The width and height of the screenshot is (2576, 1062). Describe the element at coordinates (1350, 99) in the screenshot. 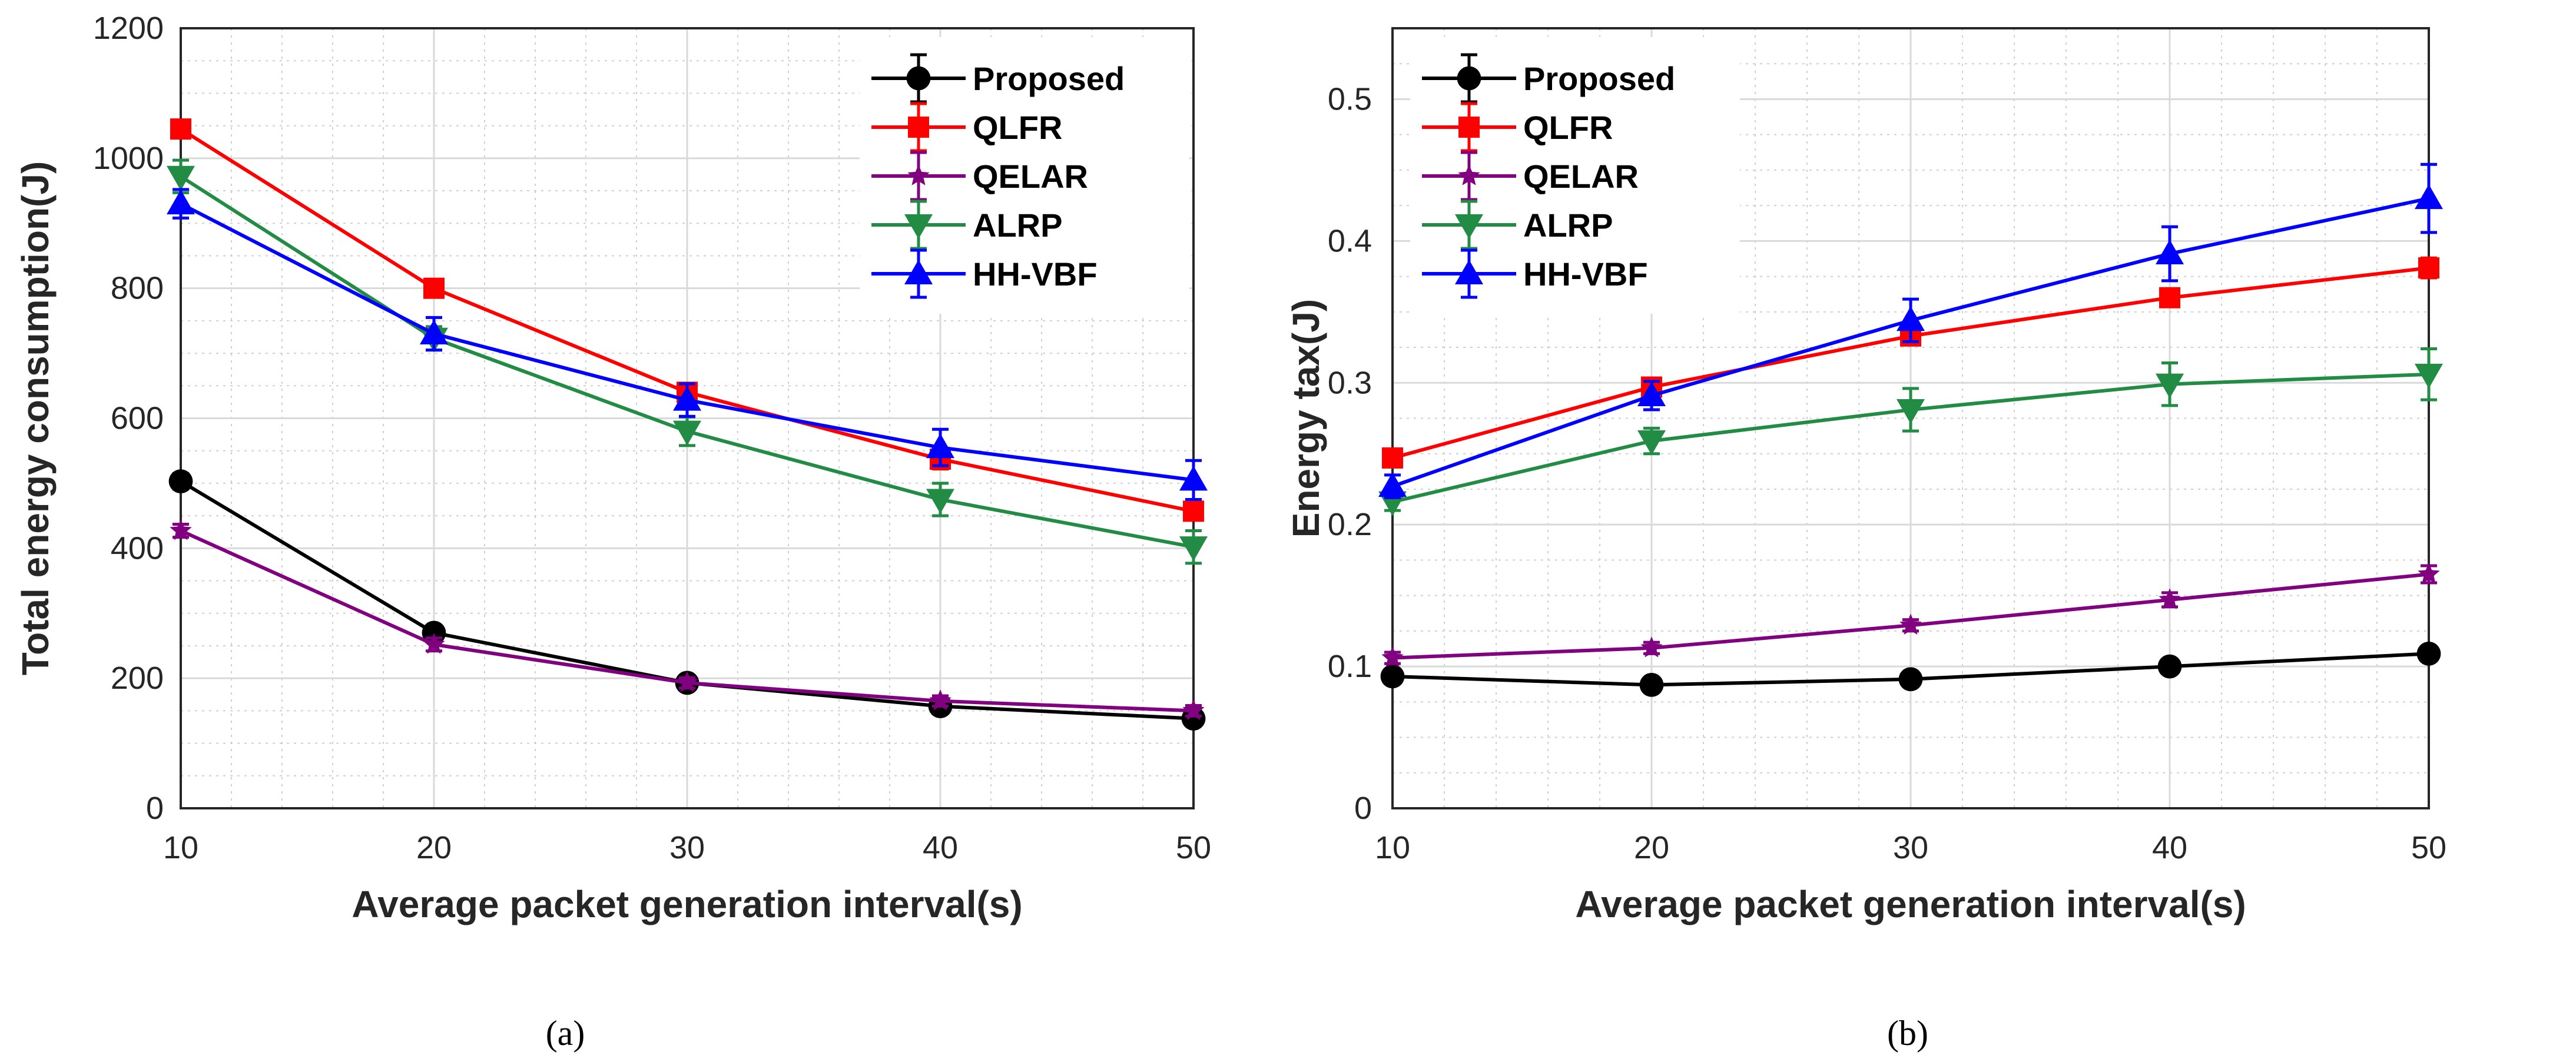

I see `y-tick-label: 0.5` at that location.